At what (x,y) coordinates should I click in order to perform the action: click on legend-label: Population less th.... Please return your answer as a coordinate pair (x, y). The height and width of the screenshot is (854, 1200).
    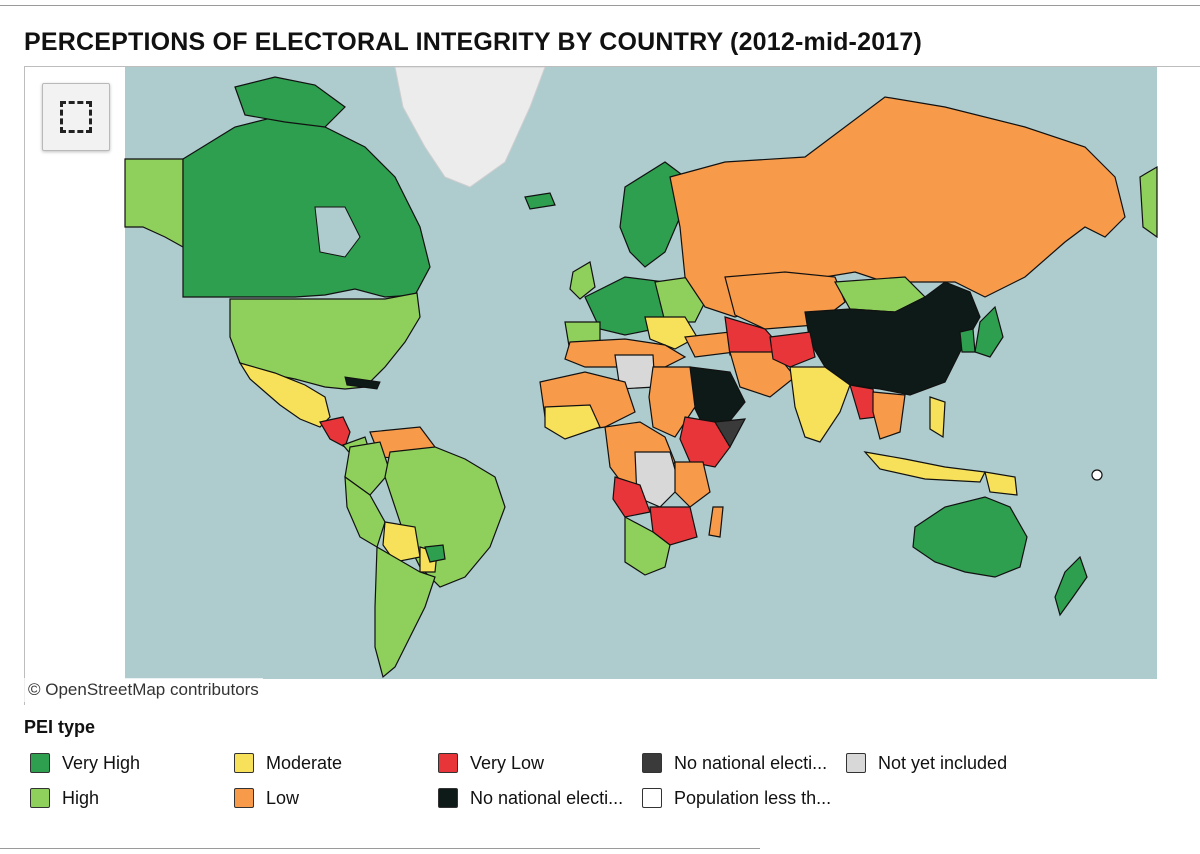
    Looking at the image, I should click on (753, 797).